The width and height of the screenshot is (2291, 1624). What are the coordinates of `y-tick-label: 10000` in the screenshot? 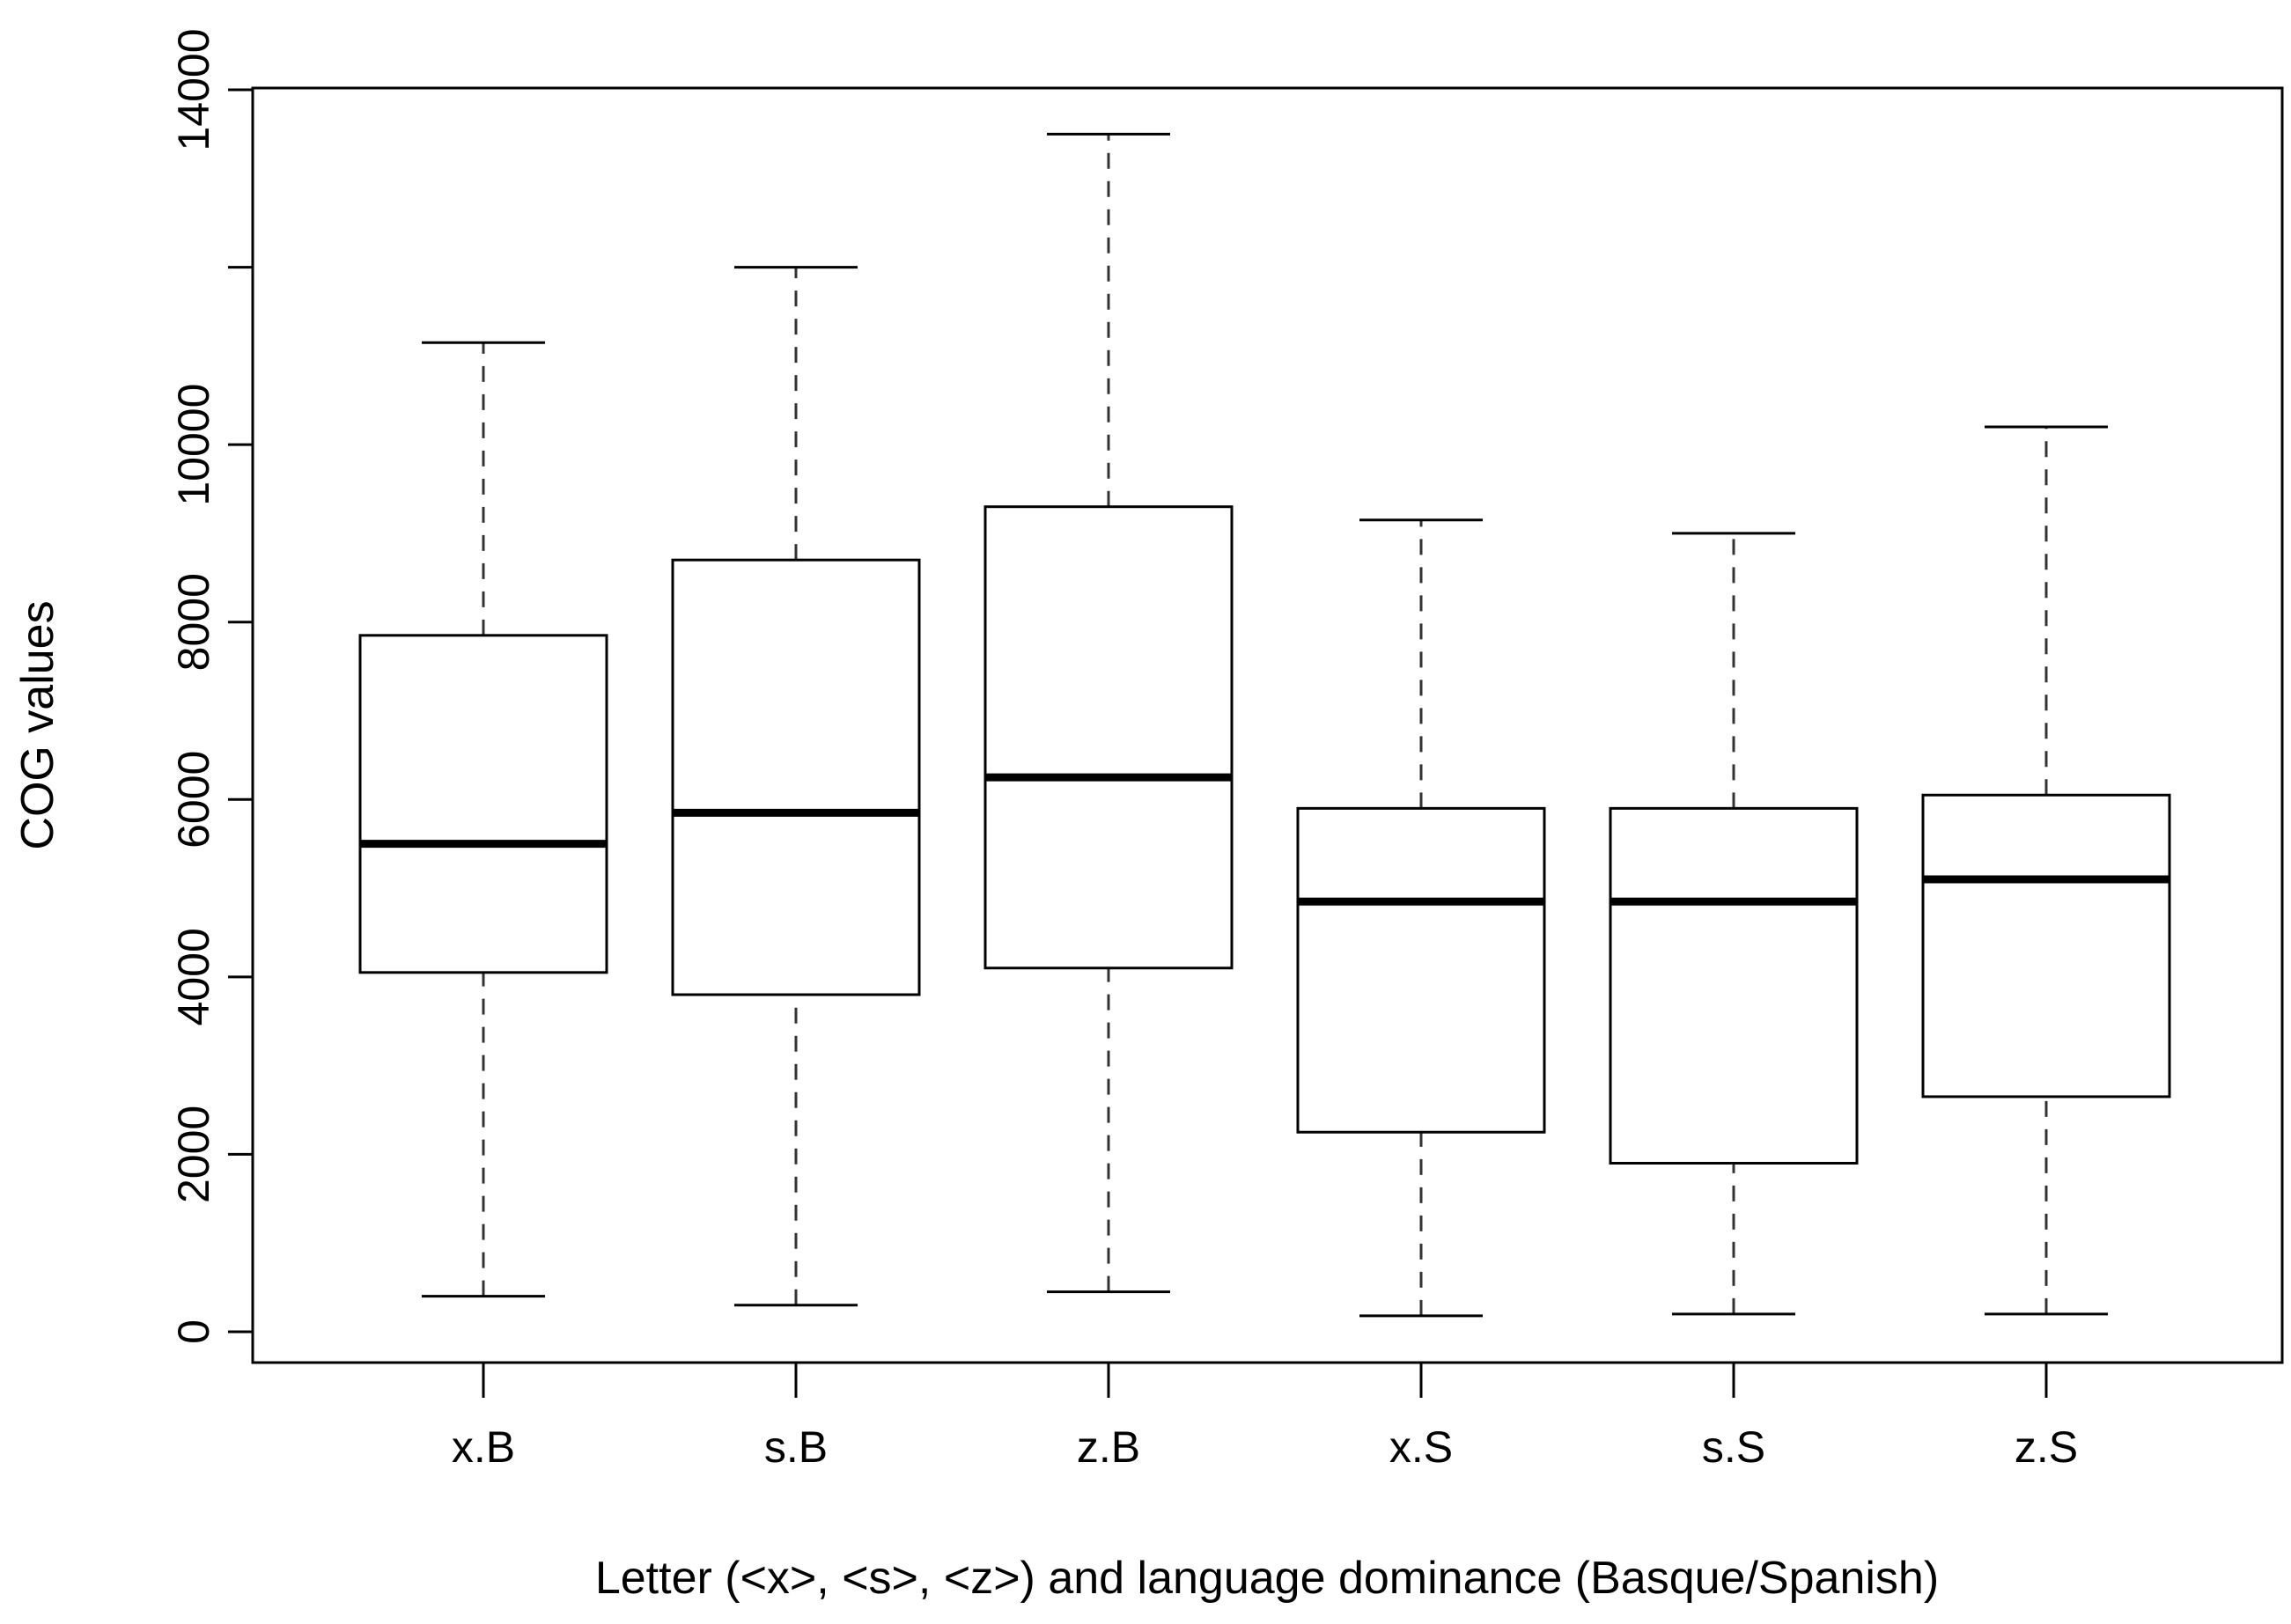 It's located at (193, 445).